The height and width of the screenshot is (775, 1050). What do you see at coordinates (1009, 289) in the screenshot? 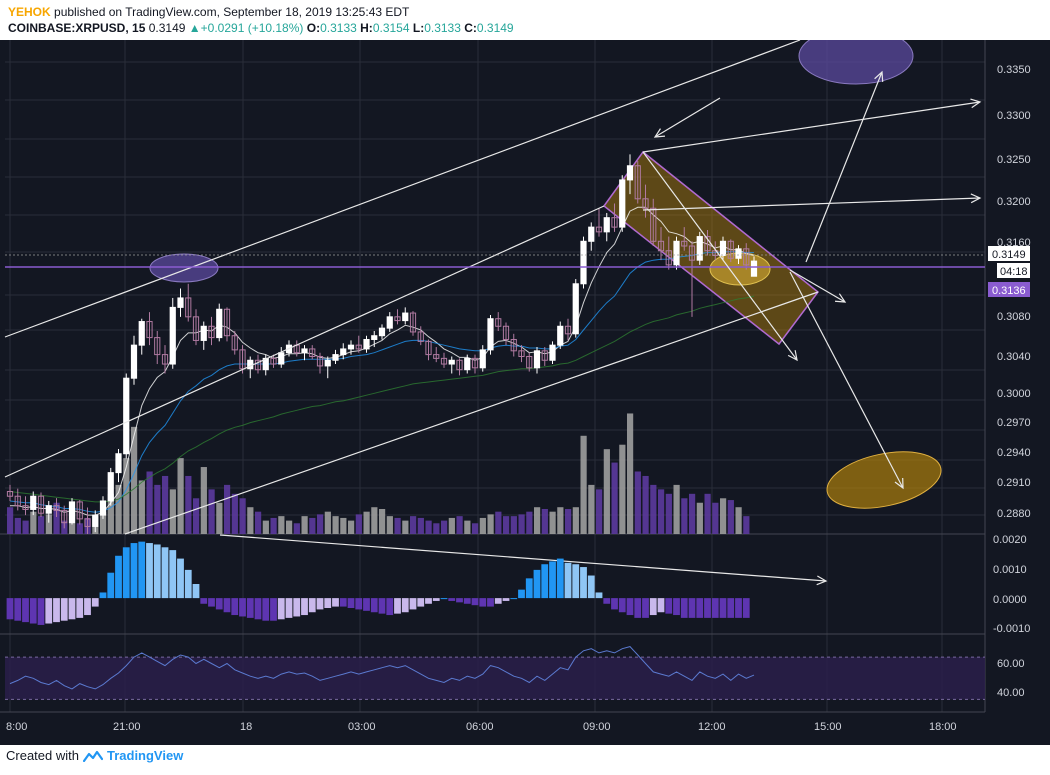
I see `level-tag` at bounding box center [1009, 289].